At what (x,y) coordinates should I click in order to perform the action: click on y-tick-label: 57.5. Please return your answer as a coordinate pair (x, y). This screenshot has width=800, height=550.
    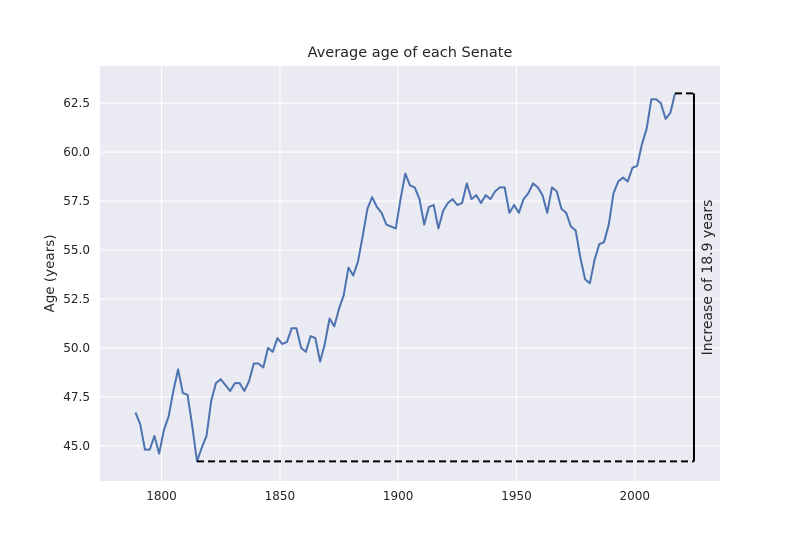
    Looking at the image, I should click on (76, 201).